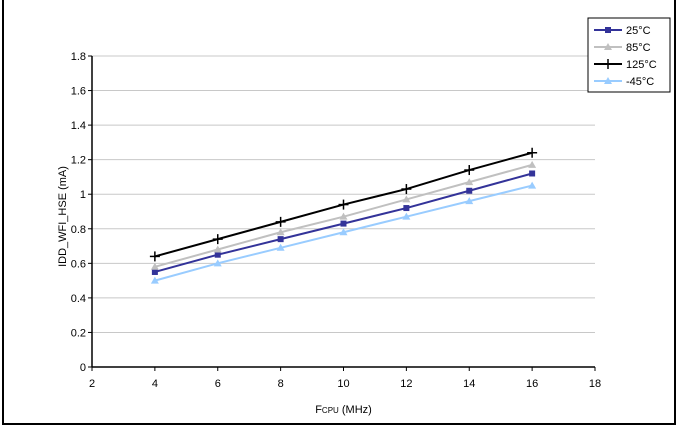 The height and width of the screenshot is (427, 680). I want to click on x-tick-label: 18, so click(595, 384).